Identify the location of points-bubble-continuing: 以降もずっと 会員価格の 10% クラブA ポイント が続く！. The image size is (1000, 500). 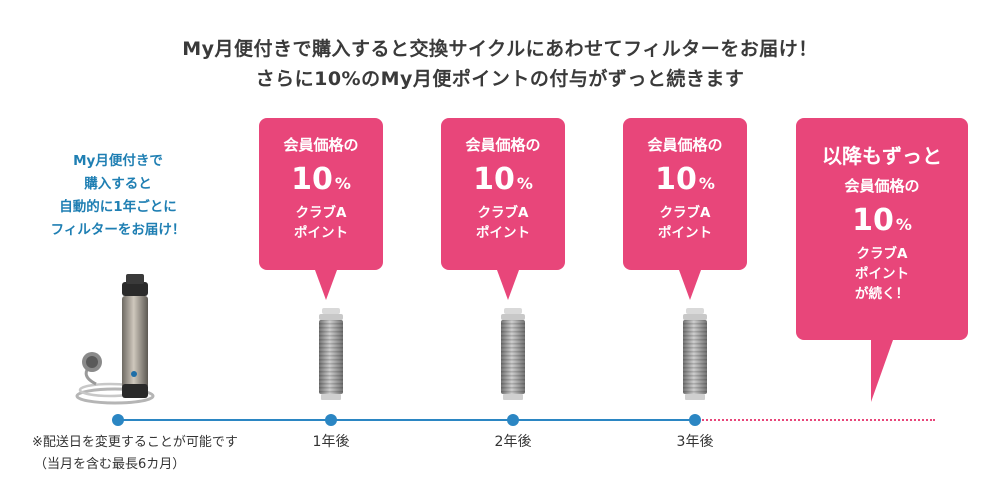
(882, 260).